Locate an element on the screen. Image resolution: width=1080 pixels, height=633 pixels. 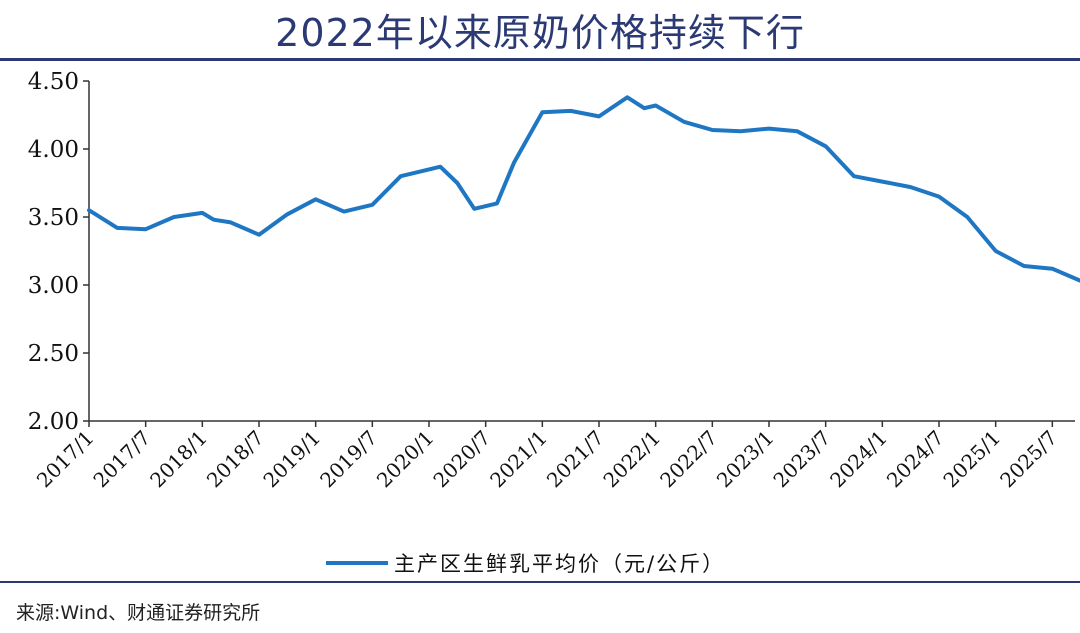
x-tick-label: 2018/7 is located at coordinates (235, 459).